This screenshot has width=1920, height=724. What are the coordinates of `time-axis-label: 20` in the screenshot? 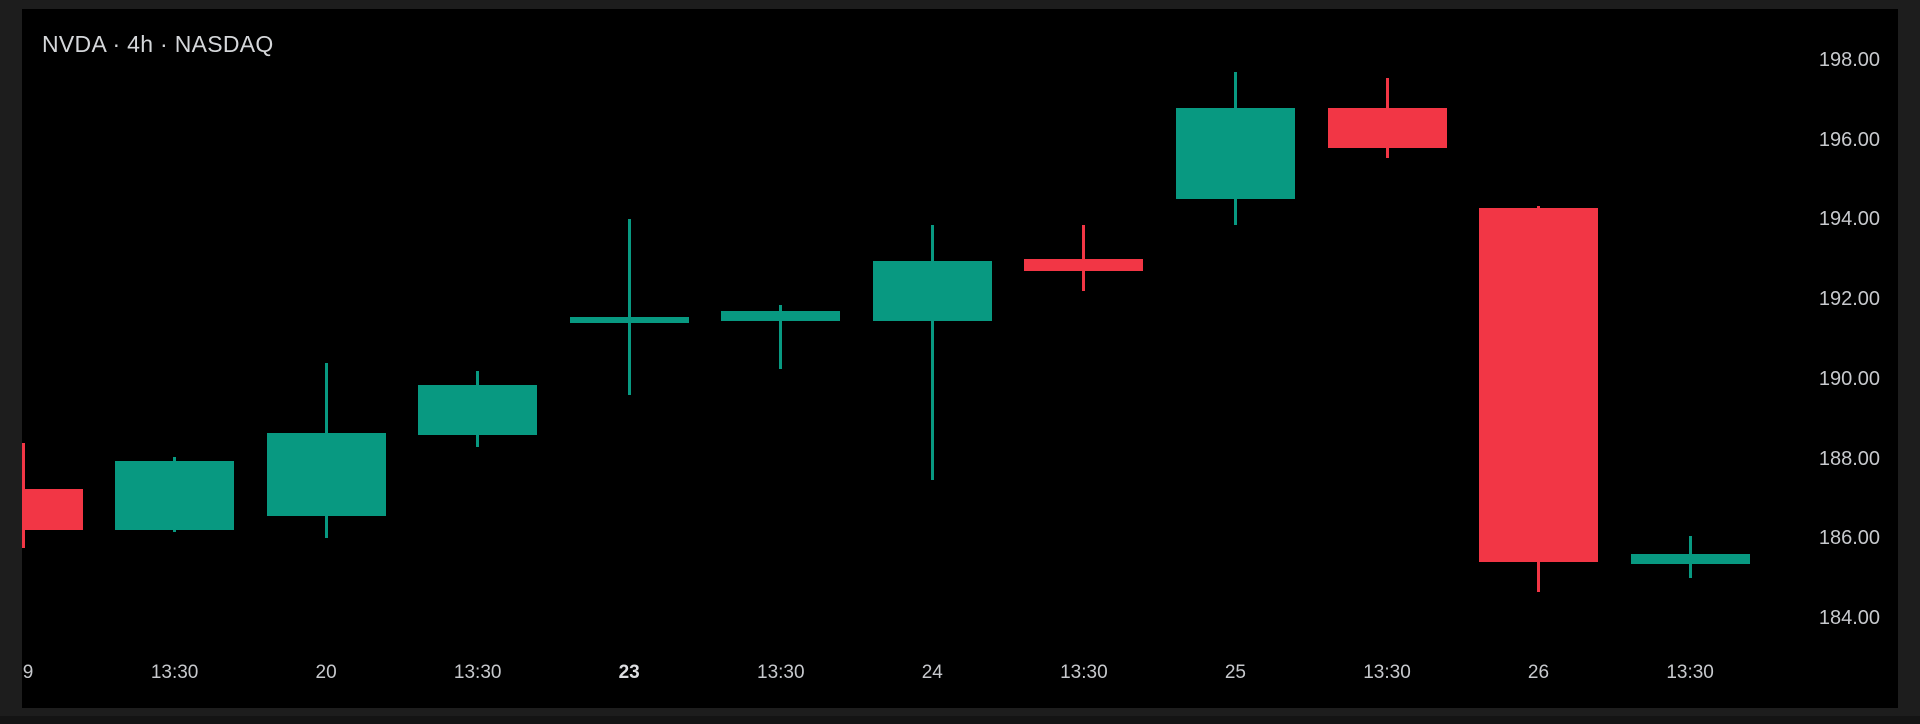 It's located at (326, 672).